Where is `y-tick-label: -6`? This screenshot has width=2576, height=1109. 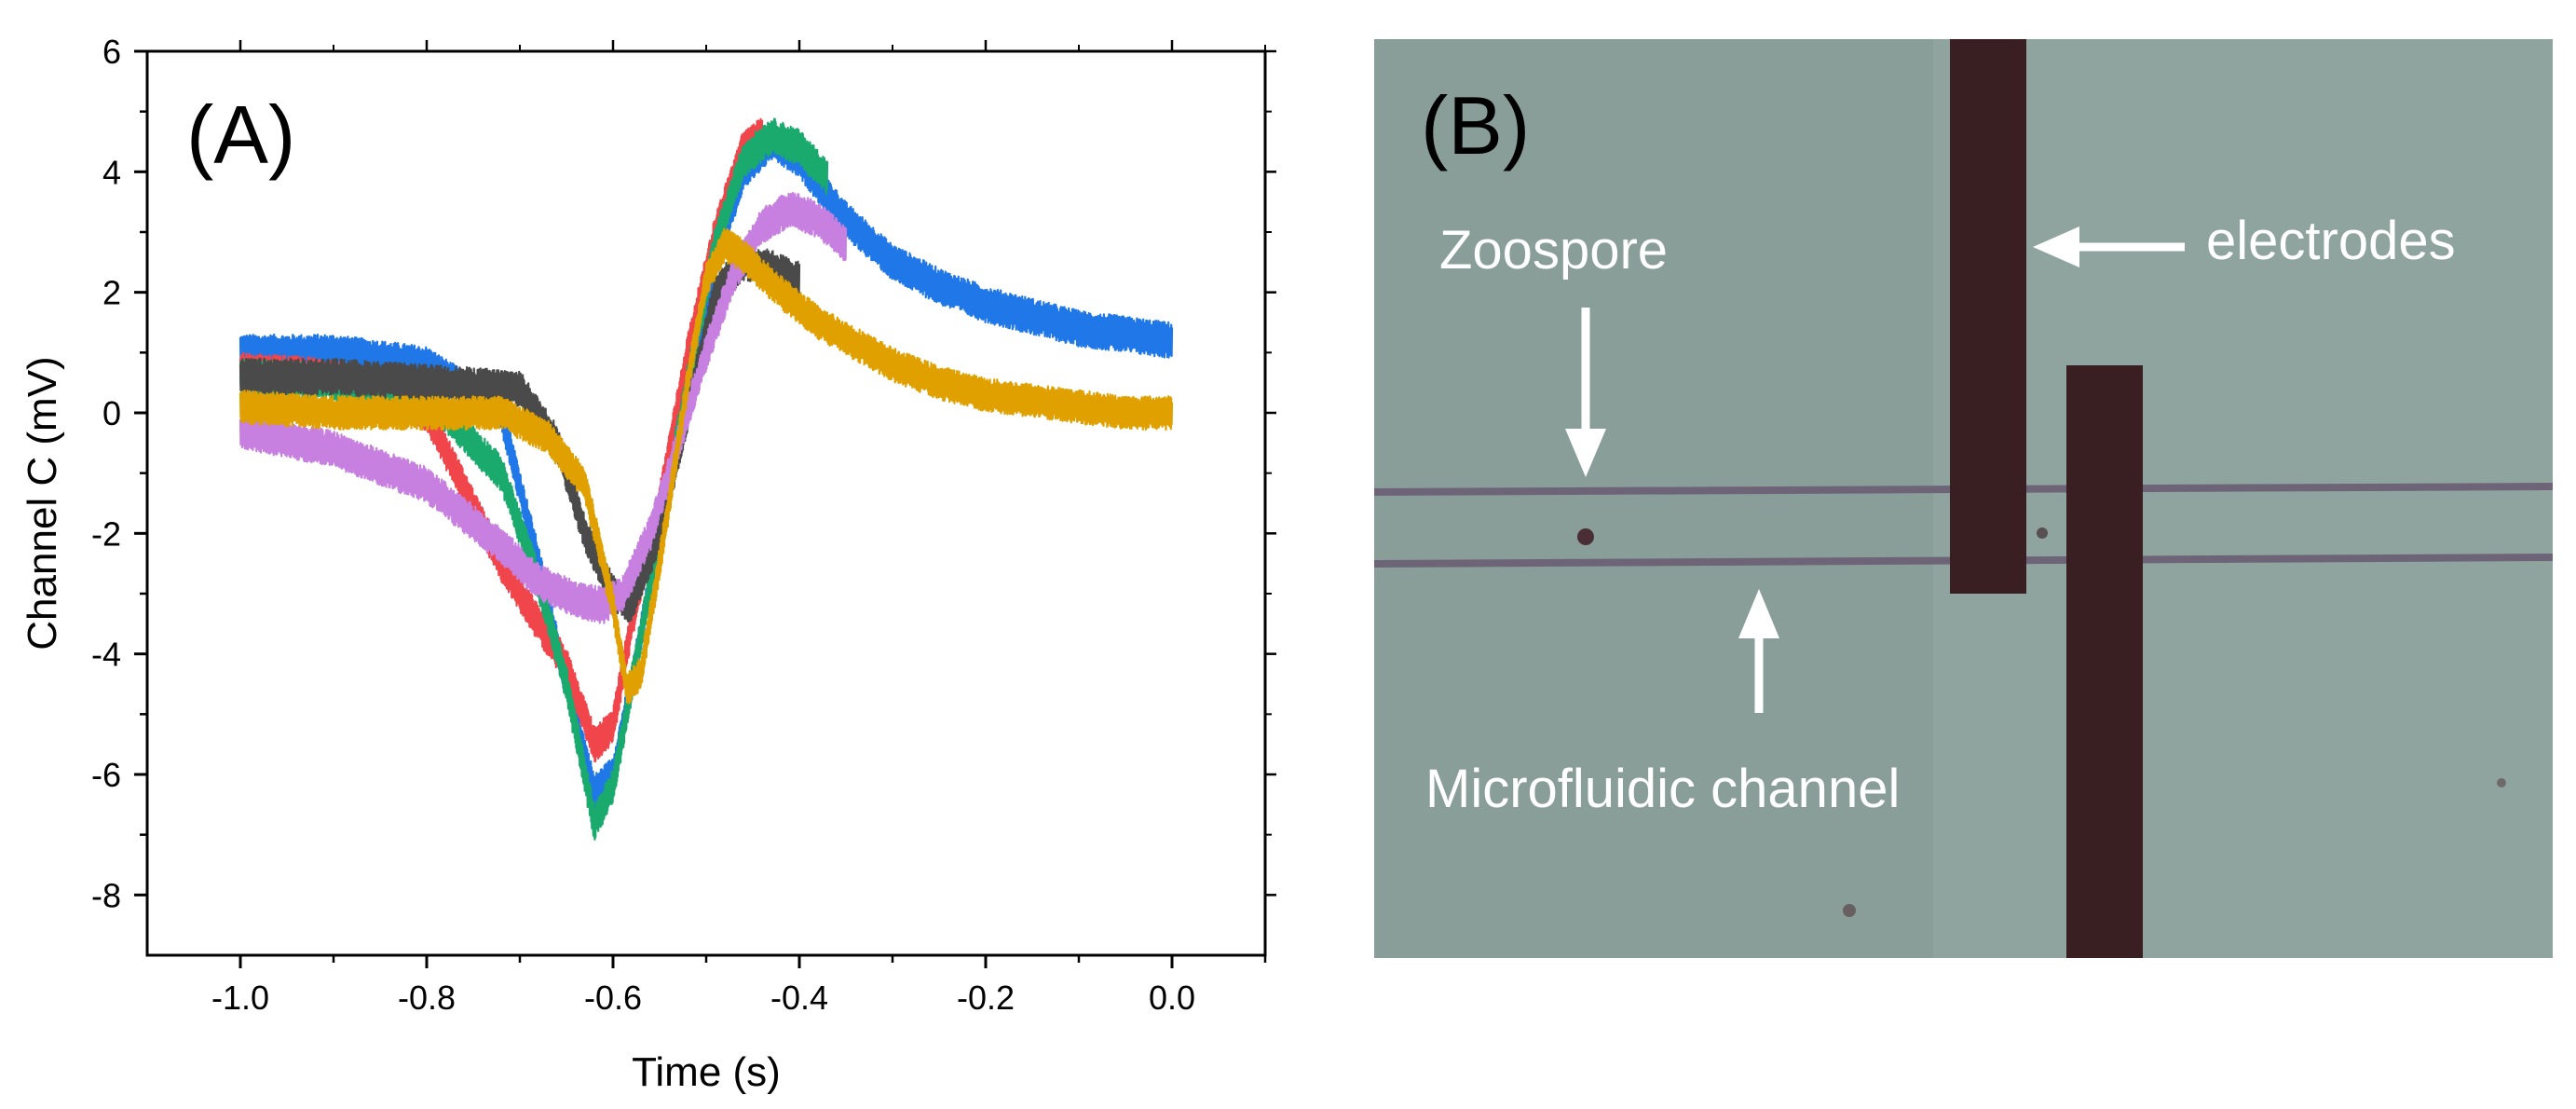
y-tick-label: -6 is located at coordinates (106, 775).